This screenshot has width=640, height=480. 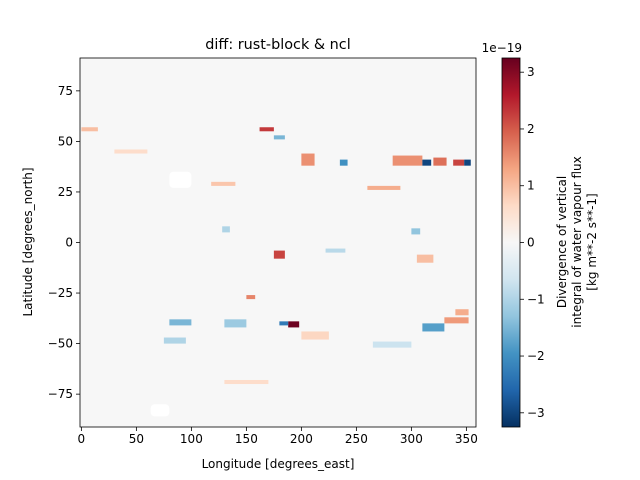 I want to click on y-tick-label: −50, so click(x=60, y=344).